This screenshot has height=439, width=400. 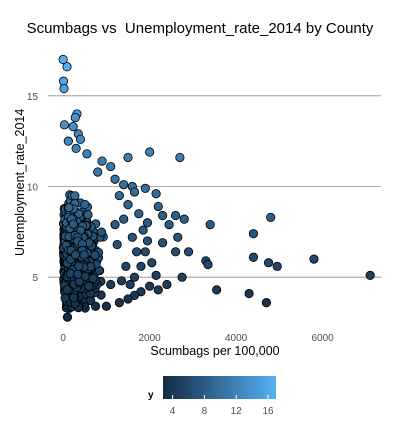 I want to click on y-axis-ticks: 5 10 15, so click(x=33, y=188).